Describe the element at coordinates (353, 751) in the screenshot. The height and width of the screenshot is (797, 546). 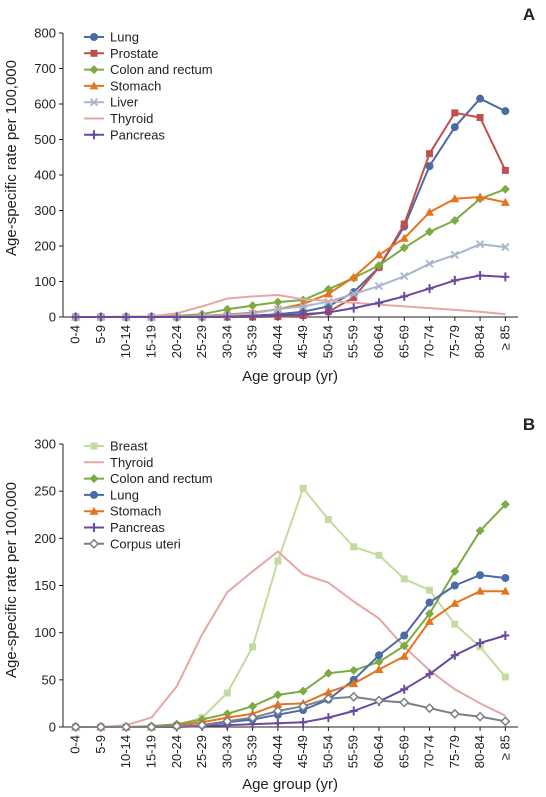
I see `panel-b-x-tick-label: 55-59` at that location.